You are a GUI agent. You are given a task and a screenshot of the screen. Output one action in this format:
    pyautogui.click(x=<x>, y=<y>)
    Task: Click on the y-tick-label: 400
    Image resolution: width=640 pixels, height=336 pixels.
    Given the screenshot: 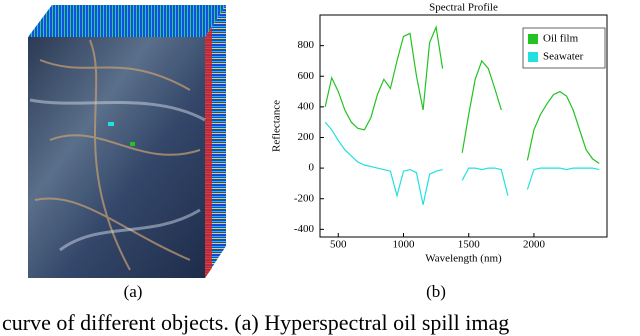 What is the action you would take?
    pyautogui.click(x=306, y=106)
    